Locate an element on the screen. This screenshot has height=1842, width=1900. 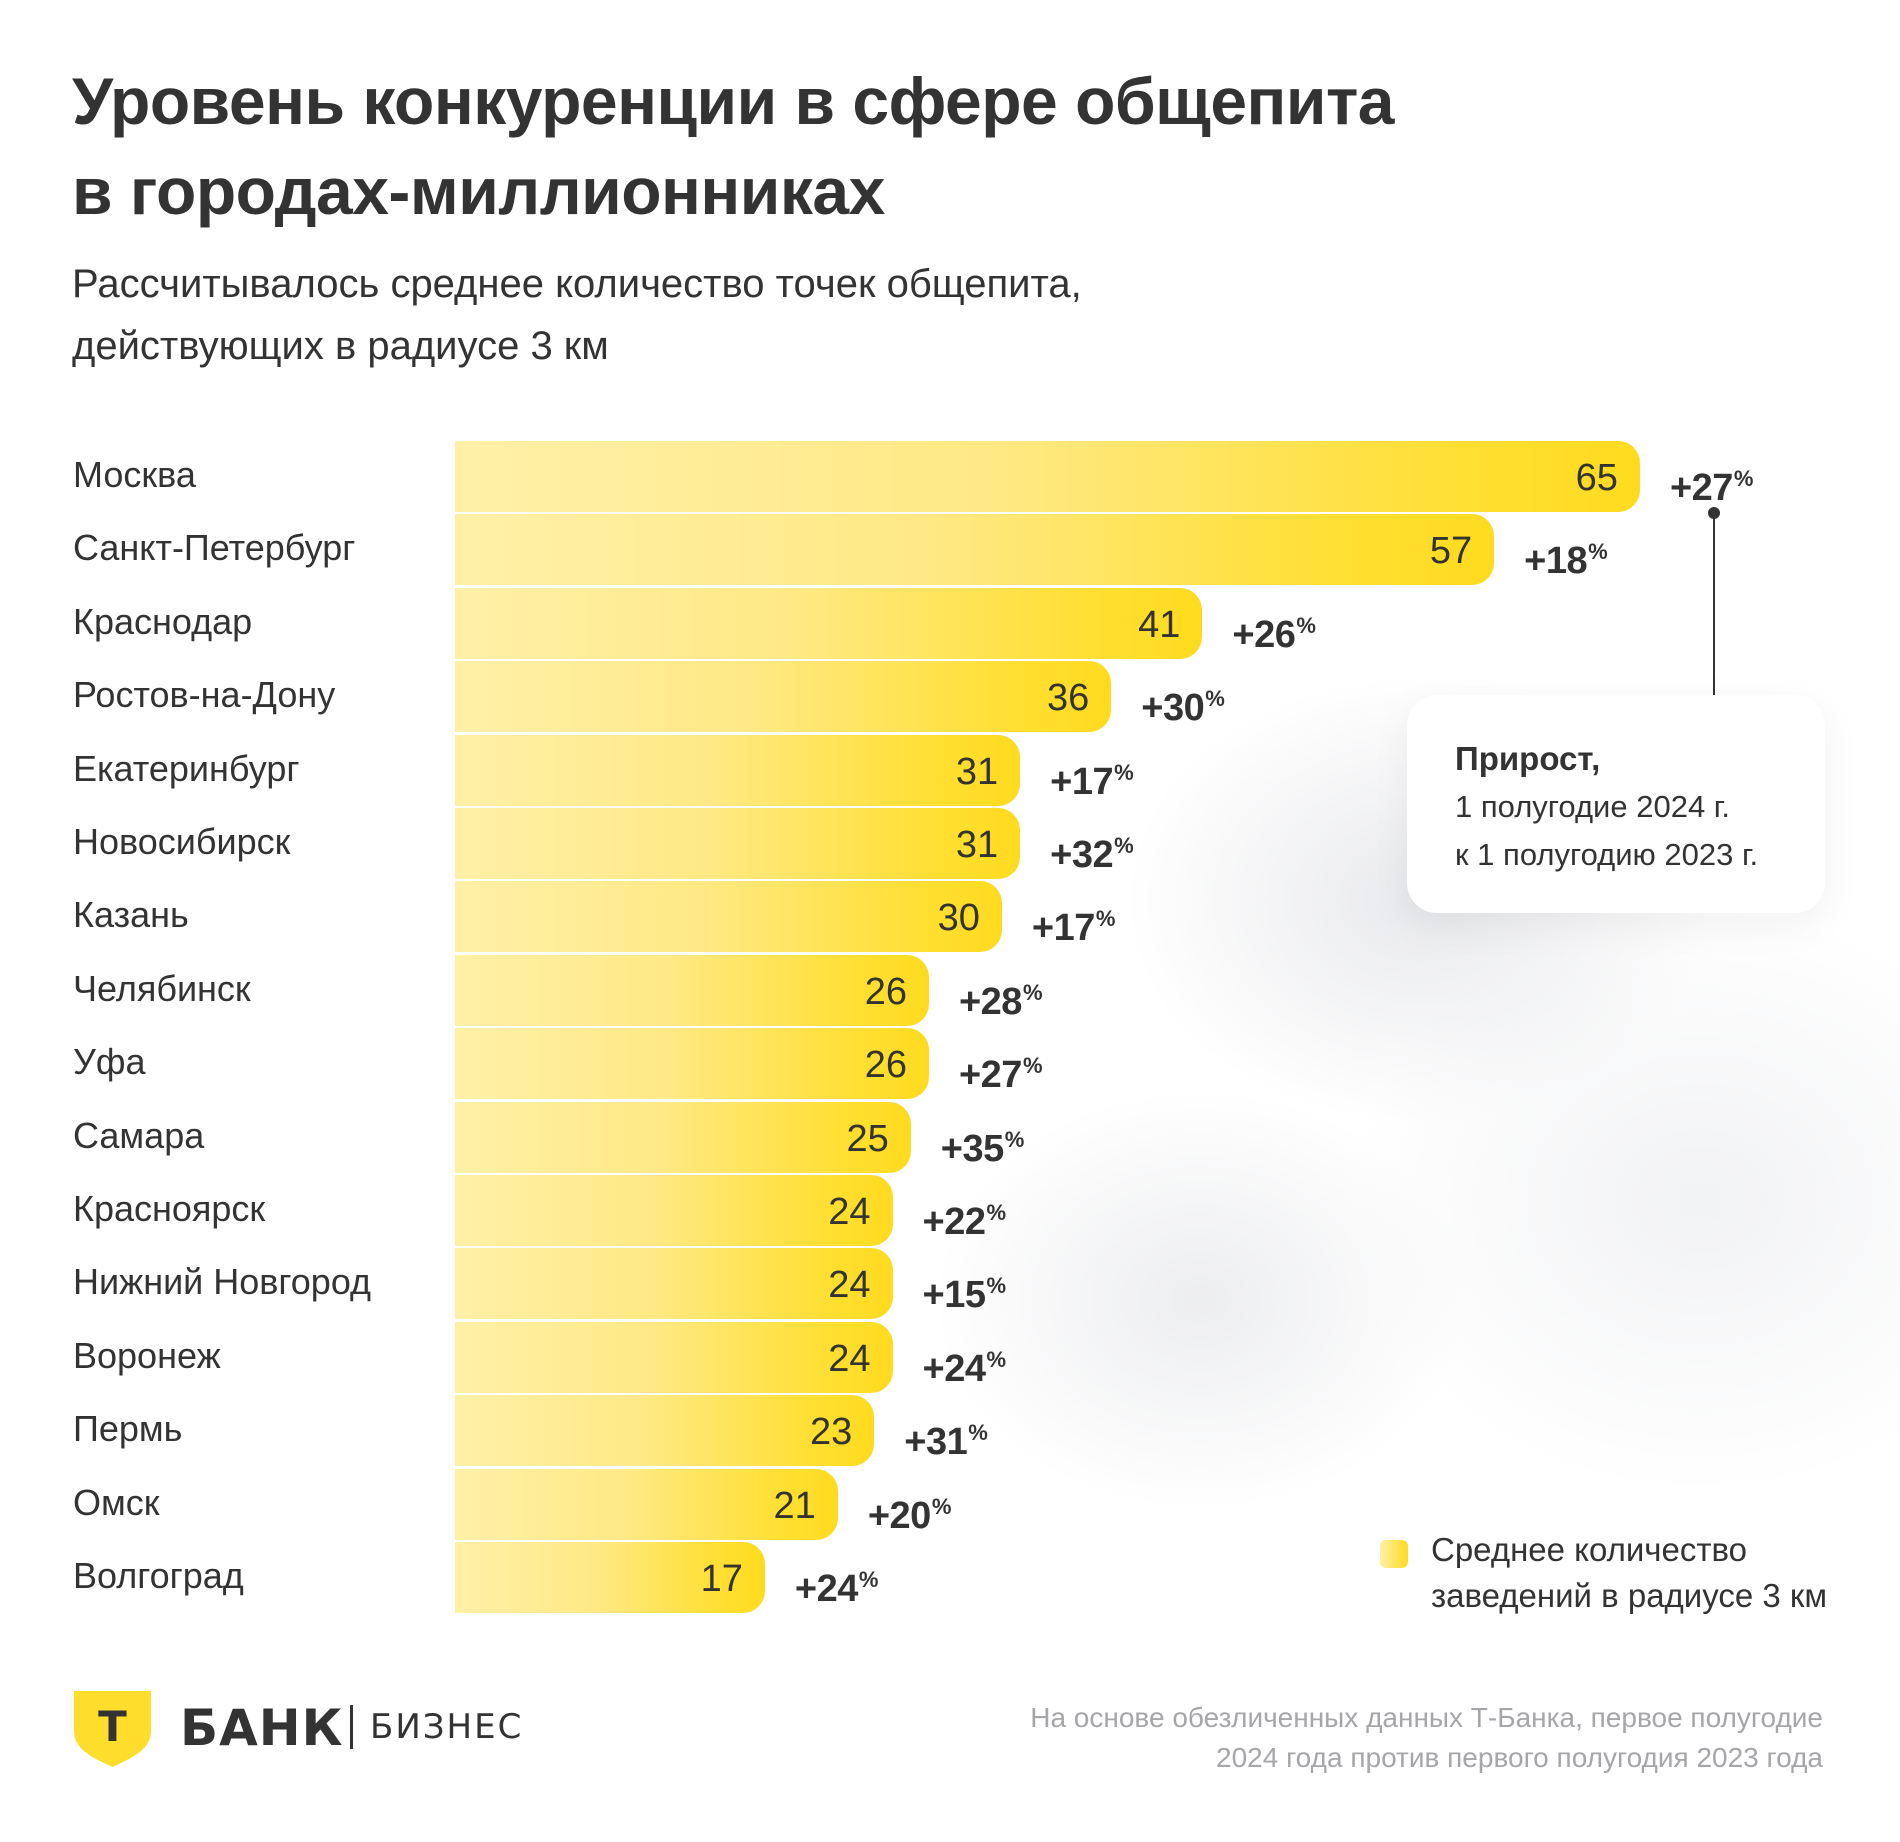
growth-label: +22% is located at coordinates (964, 1212).